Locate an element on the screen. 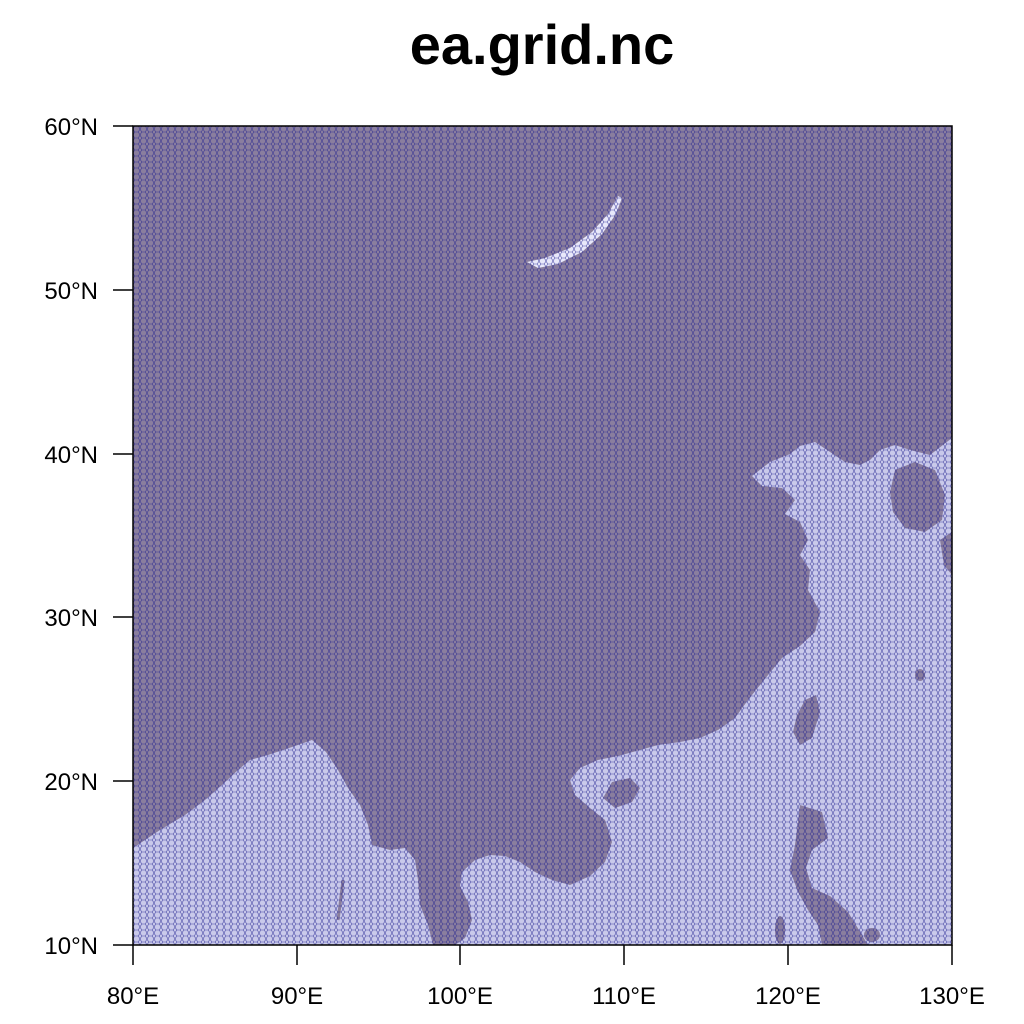  y-tick-label: 30°N is located at coordinates (71, 618).